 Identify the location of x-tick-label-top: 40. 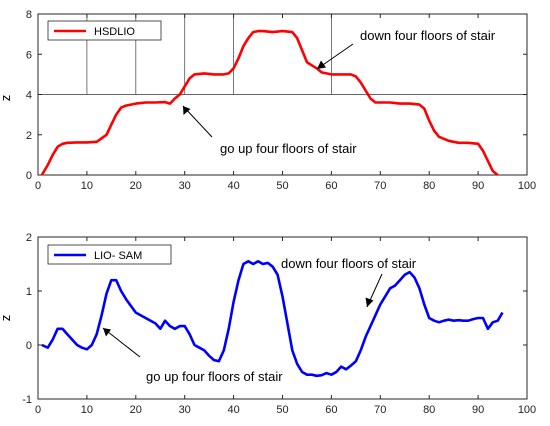
(233, 186).